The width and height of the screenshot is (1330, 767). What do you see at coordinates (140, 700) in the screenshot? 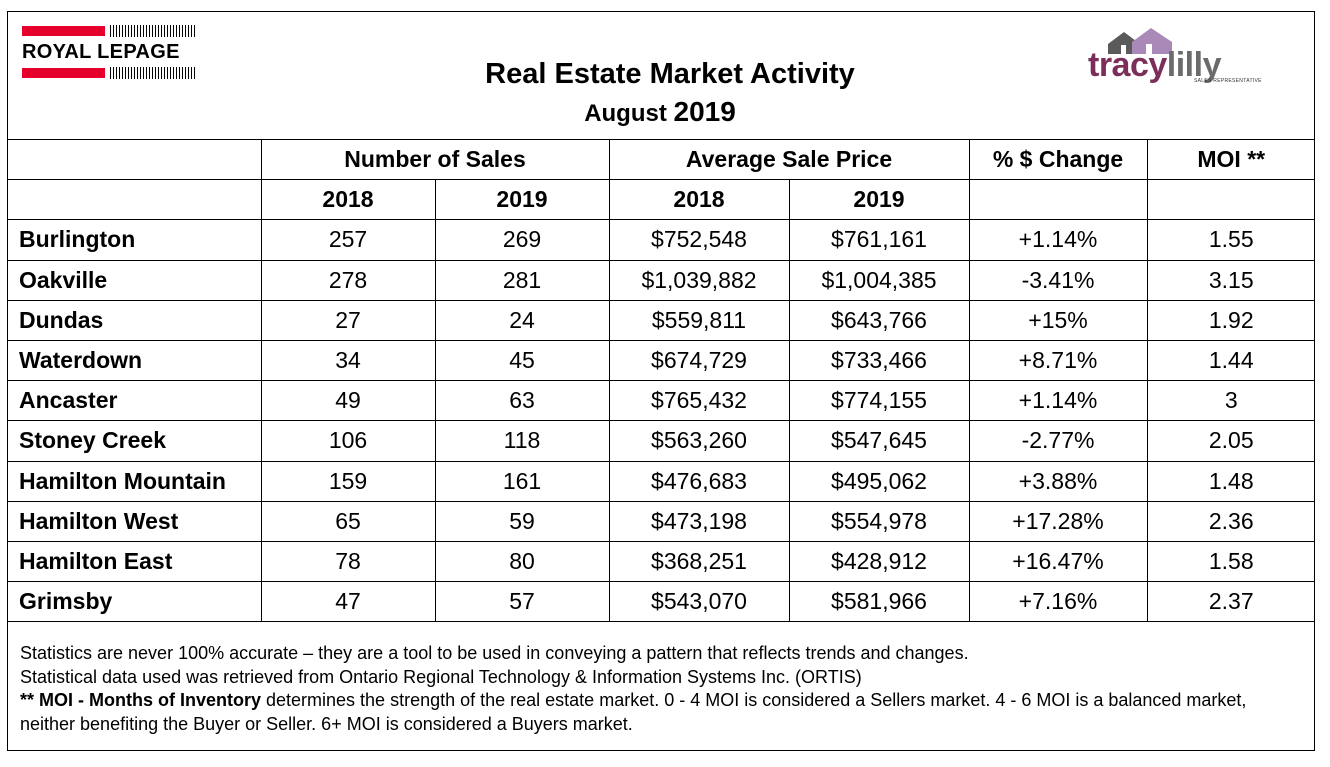
I see `moi-definition-label: ** MOI - Months of Inventory` at bounding box center [140, 700].